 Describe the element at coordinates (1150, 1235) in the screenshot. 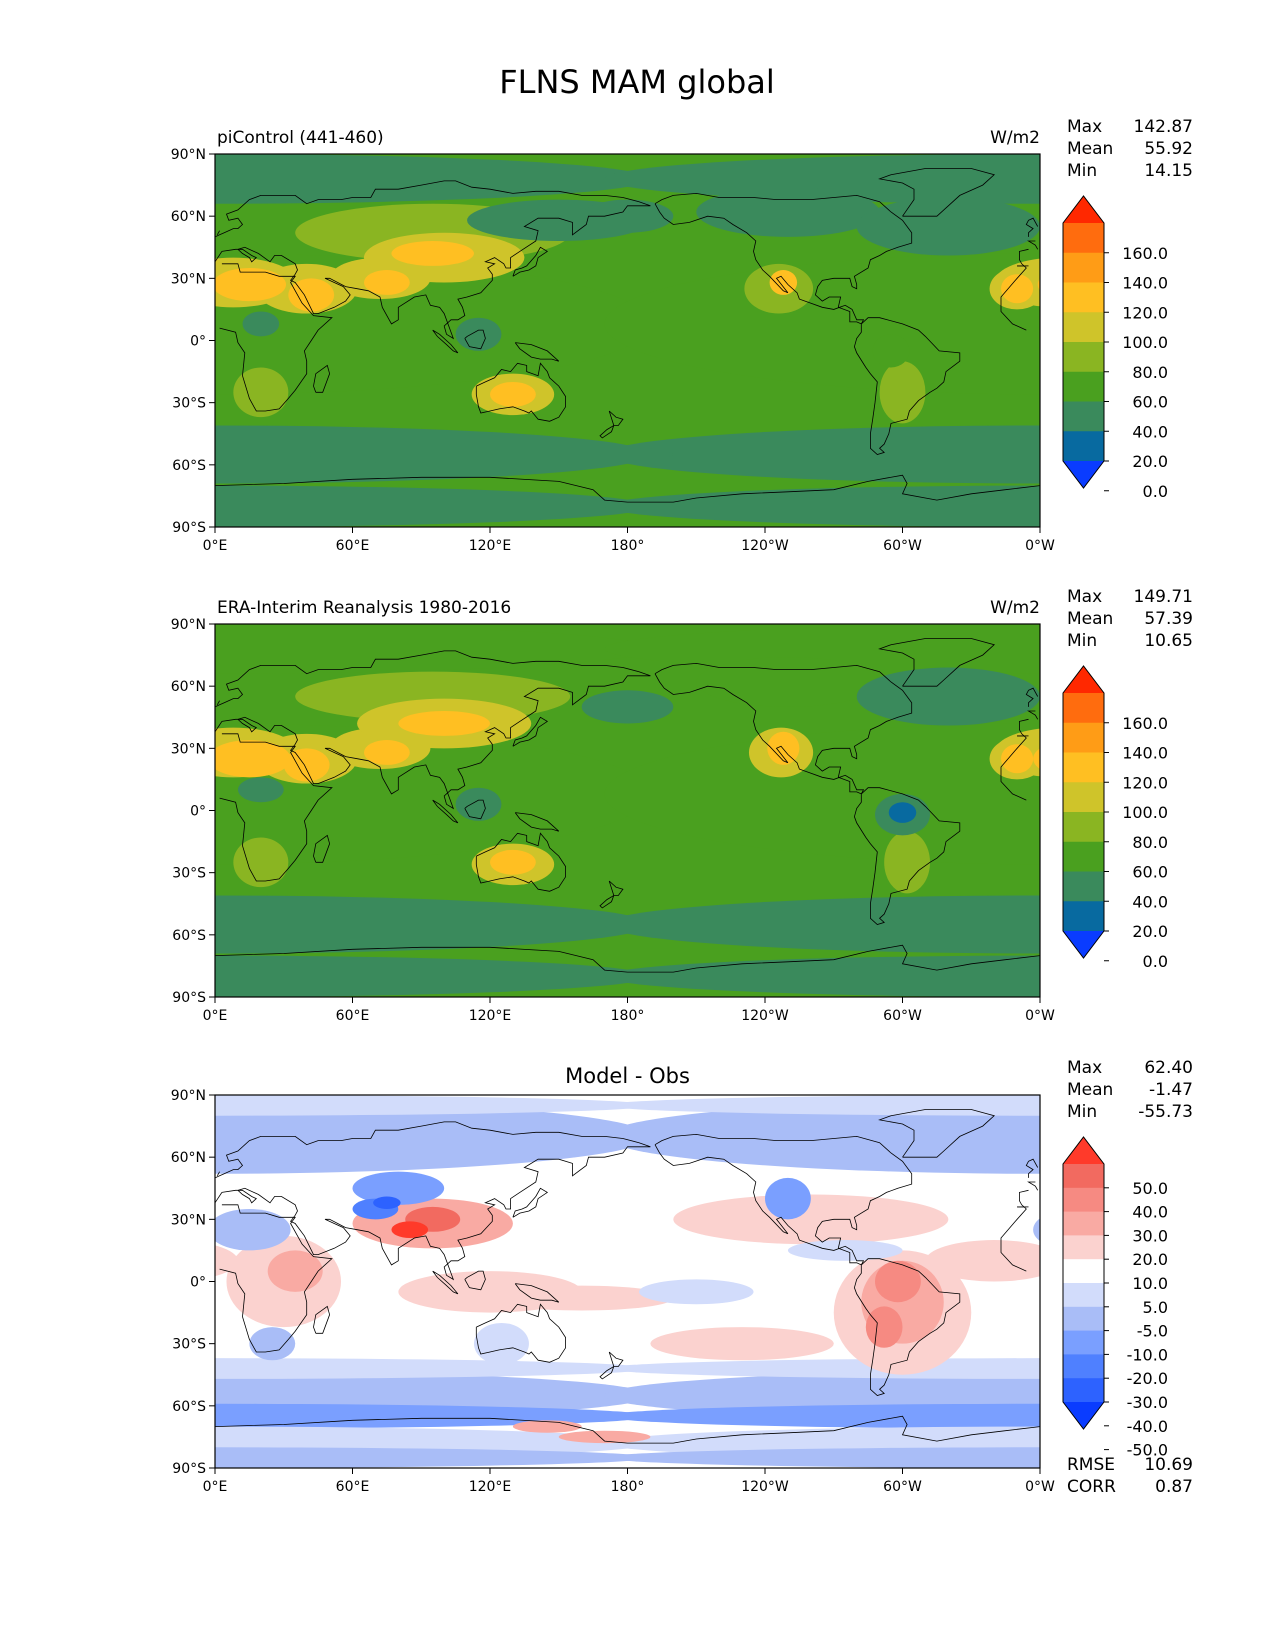

I see `colorbar-label: 30.0` at that location.